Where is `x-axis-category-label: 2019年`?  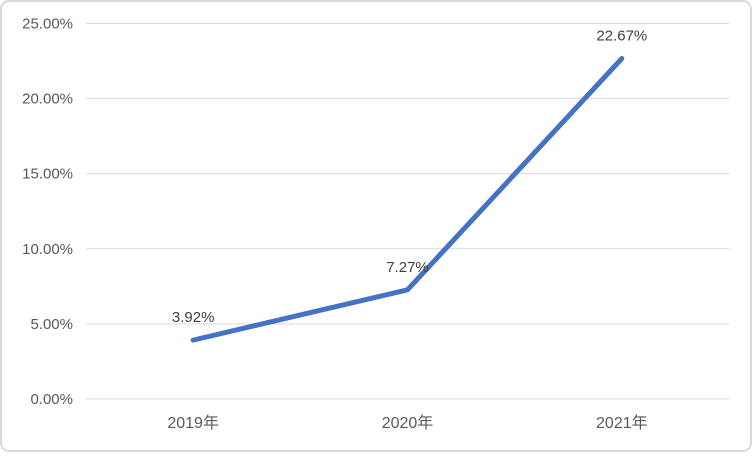 x-axis-category-label: 2019年 is located at coordinates (193, 423).